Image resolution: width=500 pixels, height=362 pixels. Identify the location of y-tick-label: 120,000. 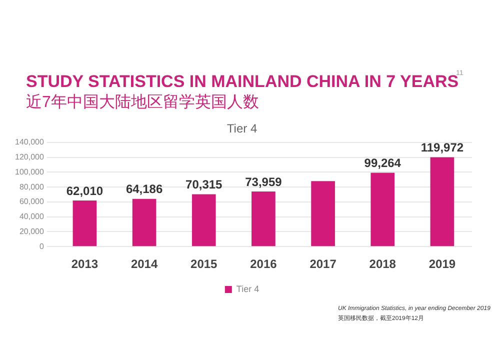
(29, 157).